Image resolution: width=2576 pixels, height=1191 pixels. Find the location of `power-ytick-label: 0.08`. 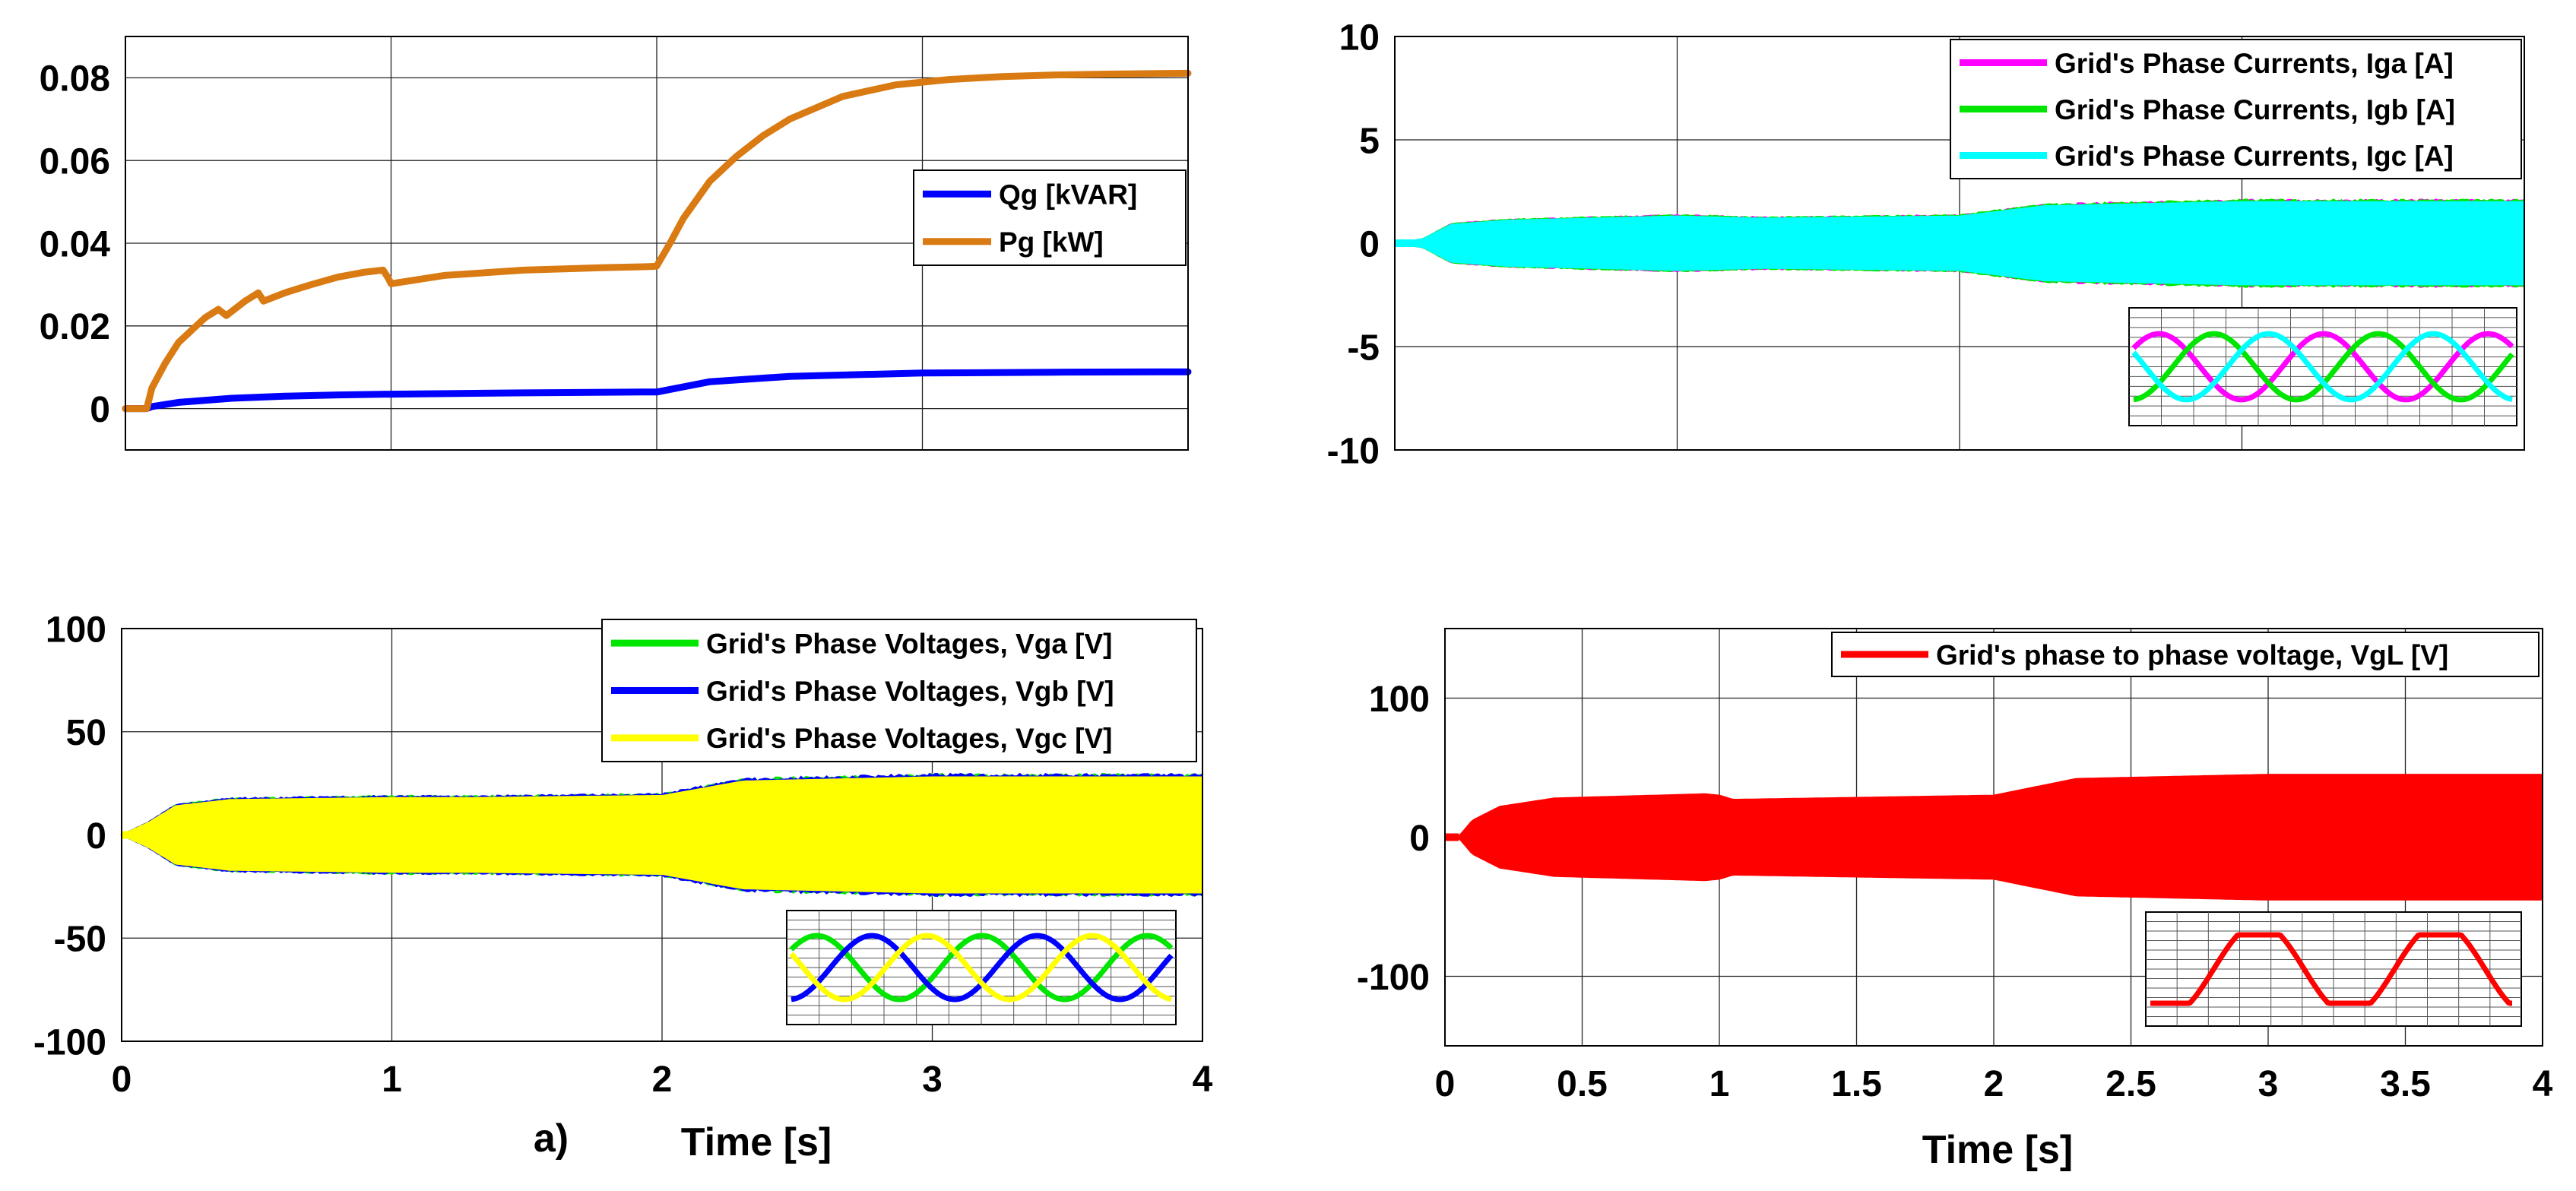

power-ytick-label: 0.08 is located at coordinates (75, 80).